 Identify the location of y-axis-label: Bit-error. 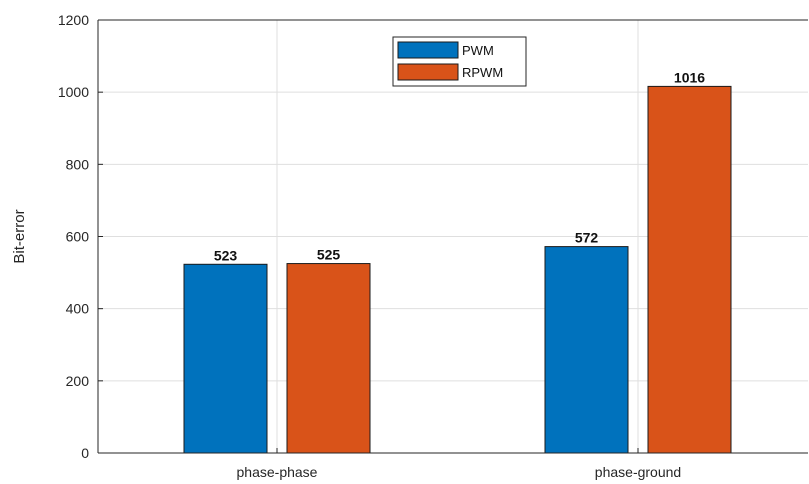
(19, 236).